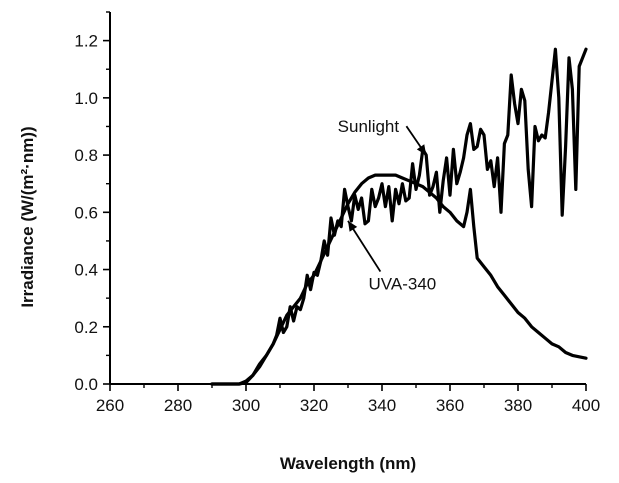 Image resolution: width=619 pixels, height=483 pixels. I want to click on y-axis-title: Irradiance (W/(m²·nm)), so click(27, 216).